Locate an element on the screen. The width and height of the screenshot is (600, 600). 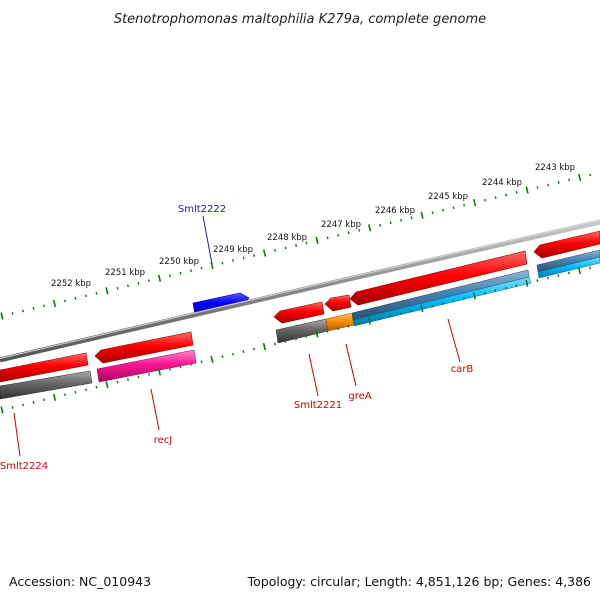
gene-smlt2224 is located at coordinates (44, 367).